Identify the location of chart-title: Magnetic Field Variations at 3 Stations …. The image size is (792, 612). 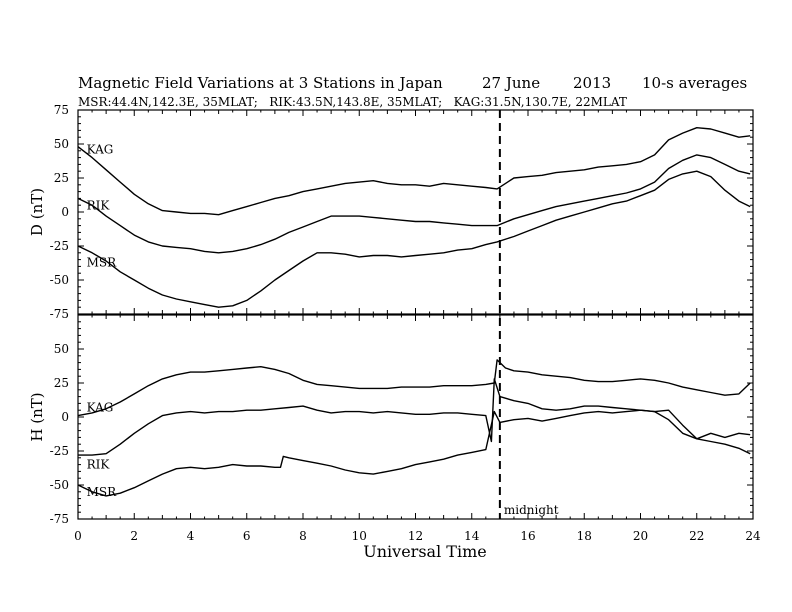
(260, 83).